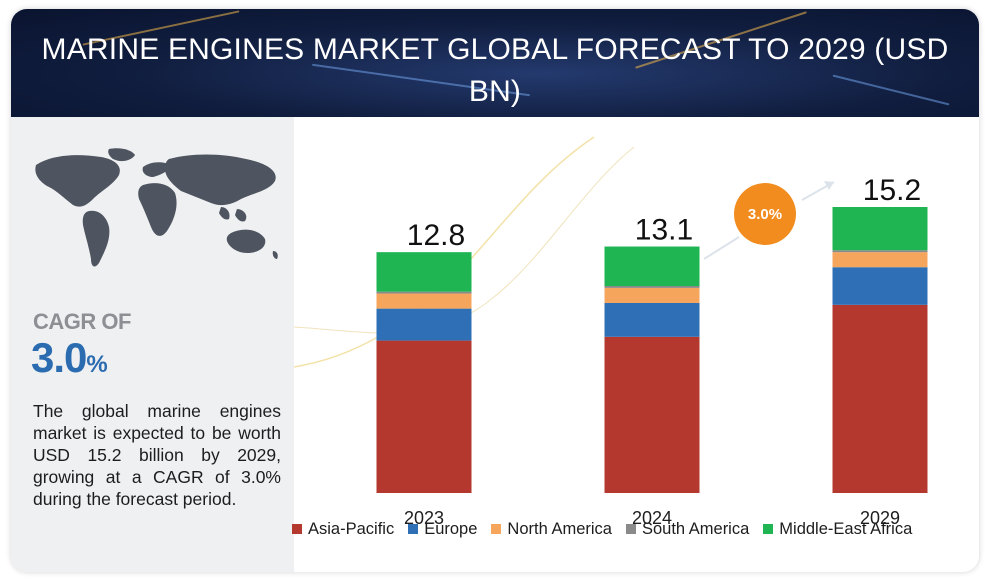 This screenshot has width=988, height=583. I want to click on legend-item-middle-east-africa: Middle-East Africa, so click(837, 529).